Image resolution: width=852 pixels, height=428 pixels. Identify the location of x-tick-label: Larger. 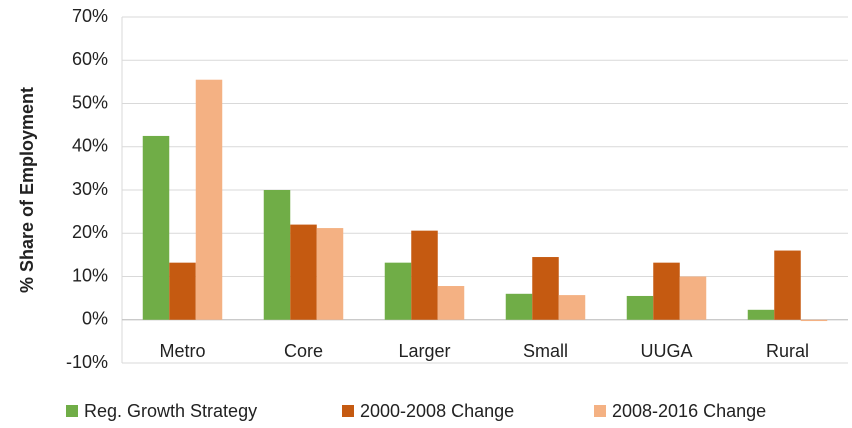
(424, 351).